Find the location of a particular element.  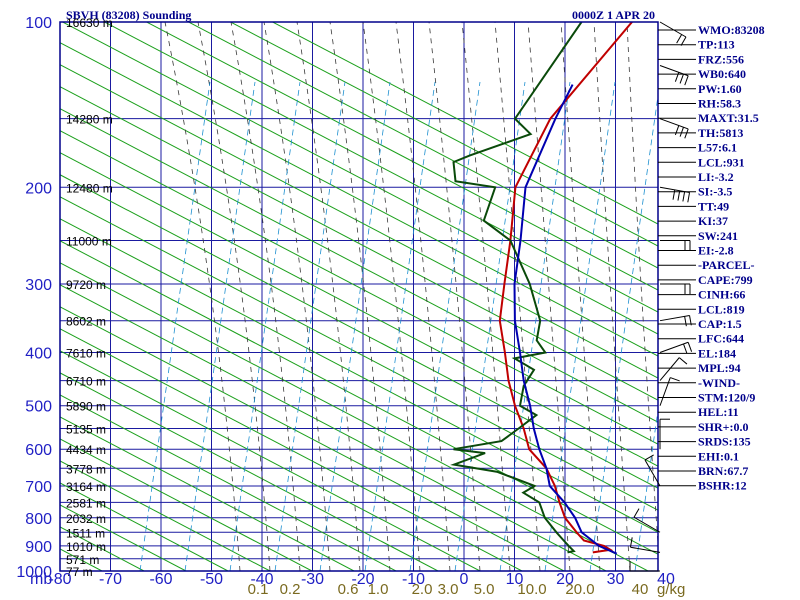

height-label: 6710 m is located at coordinates (86, 382).